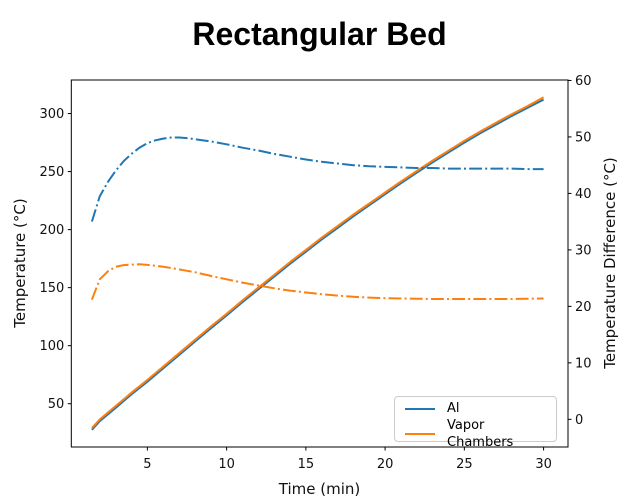 The width and height of the screenshot is (626, 502). Describe the element at coordinates (226, 464) in the screenshot. I see `x-tick-label: 10` at that location.